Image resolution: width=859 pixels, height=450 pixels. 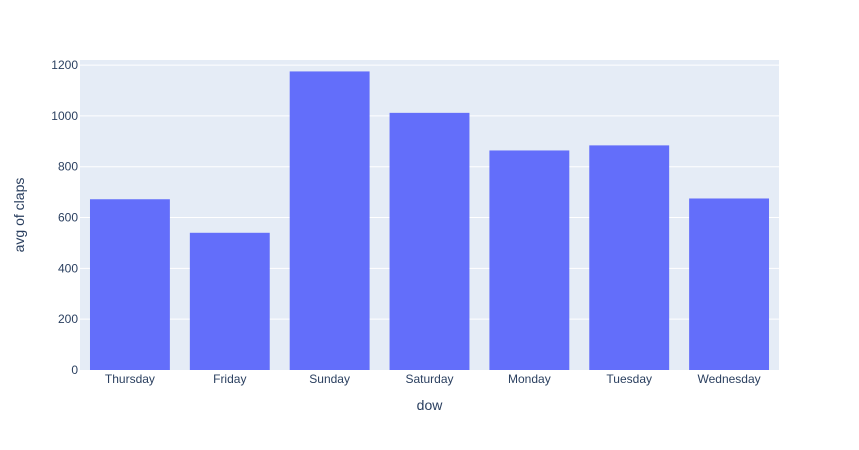 What do you see at coordinates (430, 405) in the screenshot?
I see `x-axis-title: dow` at bounding box center [430, 405].